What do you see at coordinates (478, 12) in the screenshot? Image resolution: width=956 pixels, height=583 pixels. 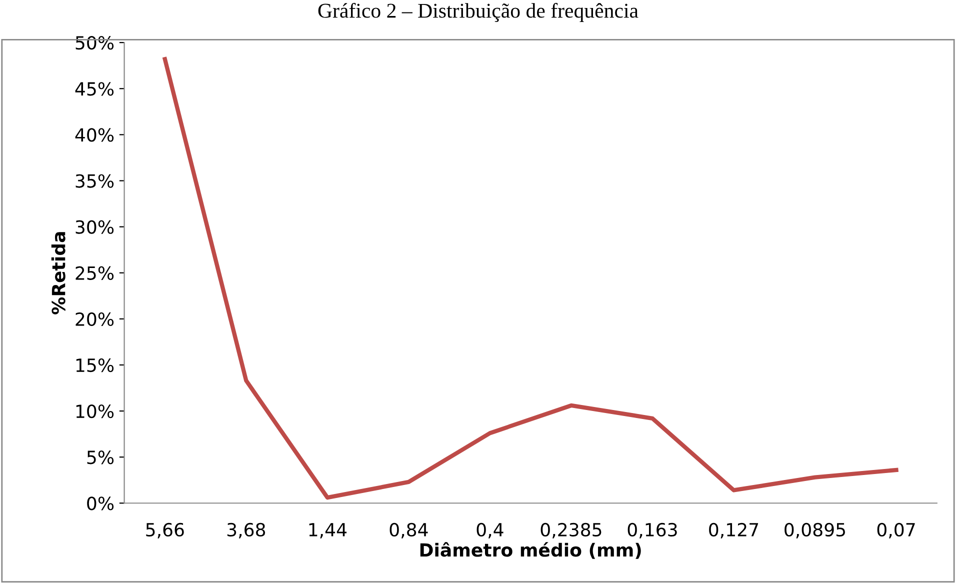 I see `chart-title: Gráfico 2 – Distribuição de frequência` at bounding box center [478, 12].